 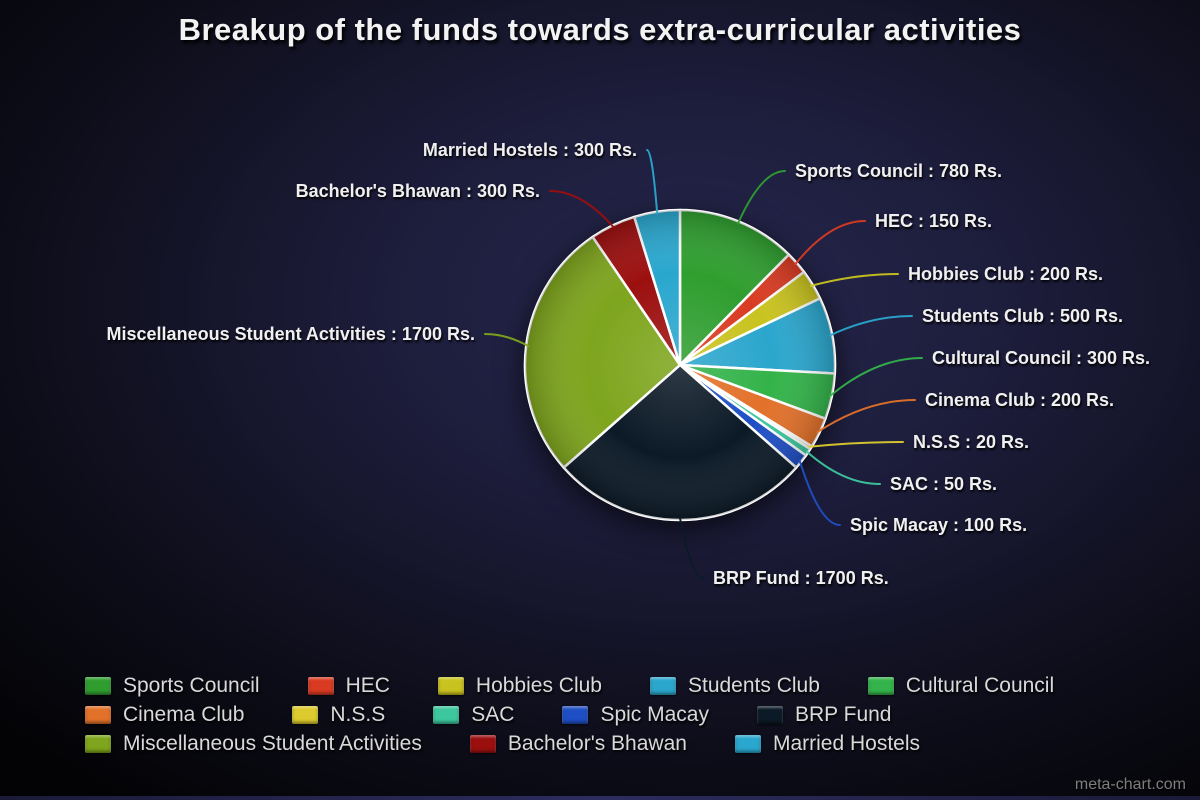 I want to click on legend-label-miscellaneous-student-activities: Miscellaneous Student Activities, so click(x=272, y=743).